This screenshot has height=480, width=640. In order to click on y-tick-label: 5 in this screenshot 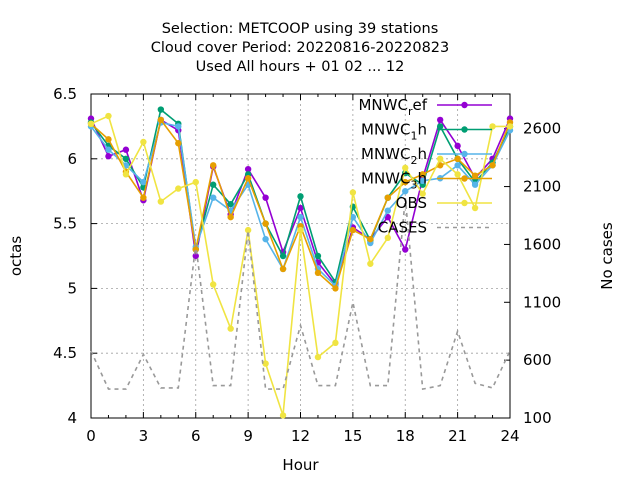, I will do `click(72, 288)`.